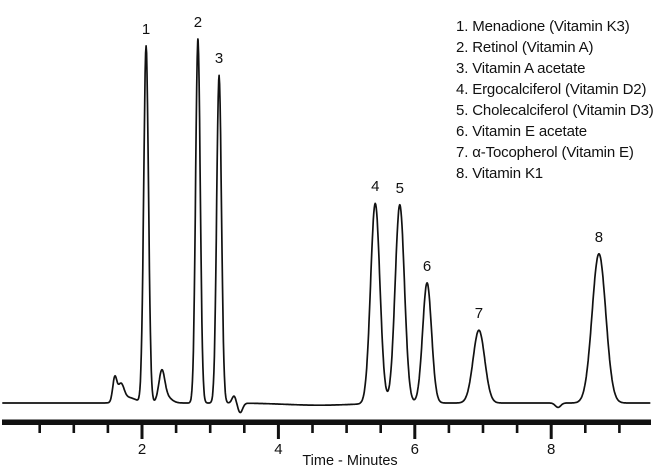  Describe the element at coordinates (599, 237) in the screenshot. I see `peak-label-8: 8` at that location.